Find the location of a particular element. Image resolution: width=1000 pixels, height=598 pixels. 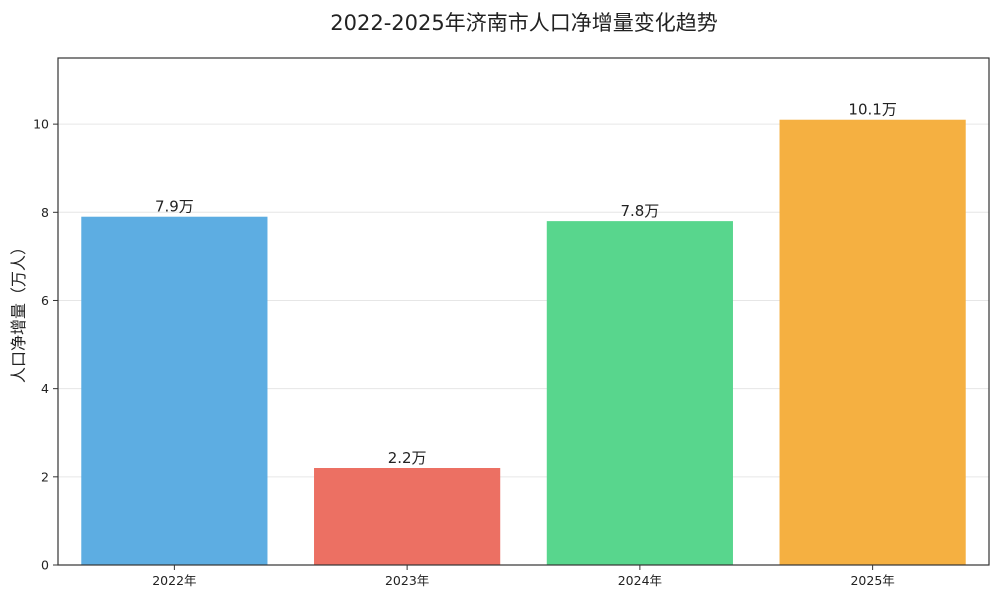

data-label: 10.1万 is located at coordinates (872, 110).